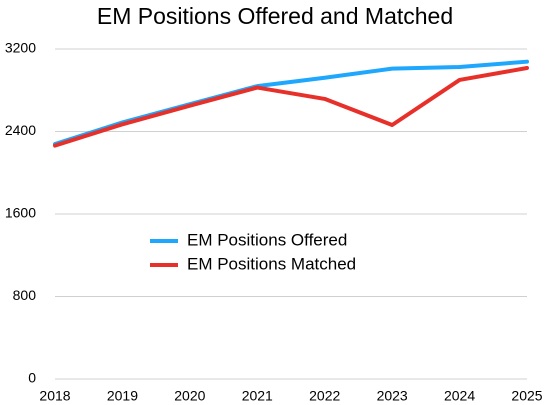 Image resolution: width=545 pixels, height=405 pixels. I want to click on chart-title: EM Positions Offered and Matched, so click(275, 16).